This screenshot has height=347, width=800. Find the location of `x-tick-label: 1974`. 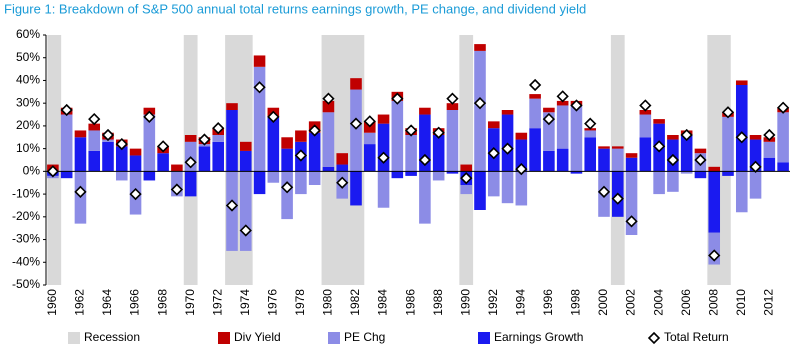

x-tick-label: 1974 is located at coordinates (245, 302).